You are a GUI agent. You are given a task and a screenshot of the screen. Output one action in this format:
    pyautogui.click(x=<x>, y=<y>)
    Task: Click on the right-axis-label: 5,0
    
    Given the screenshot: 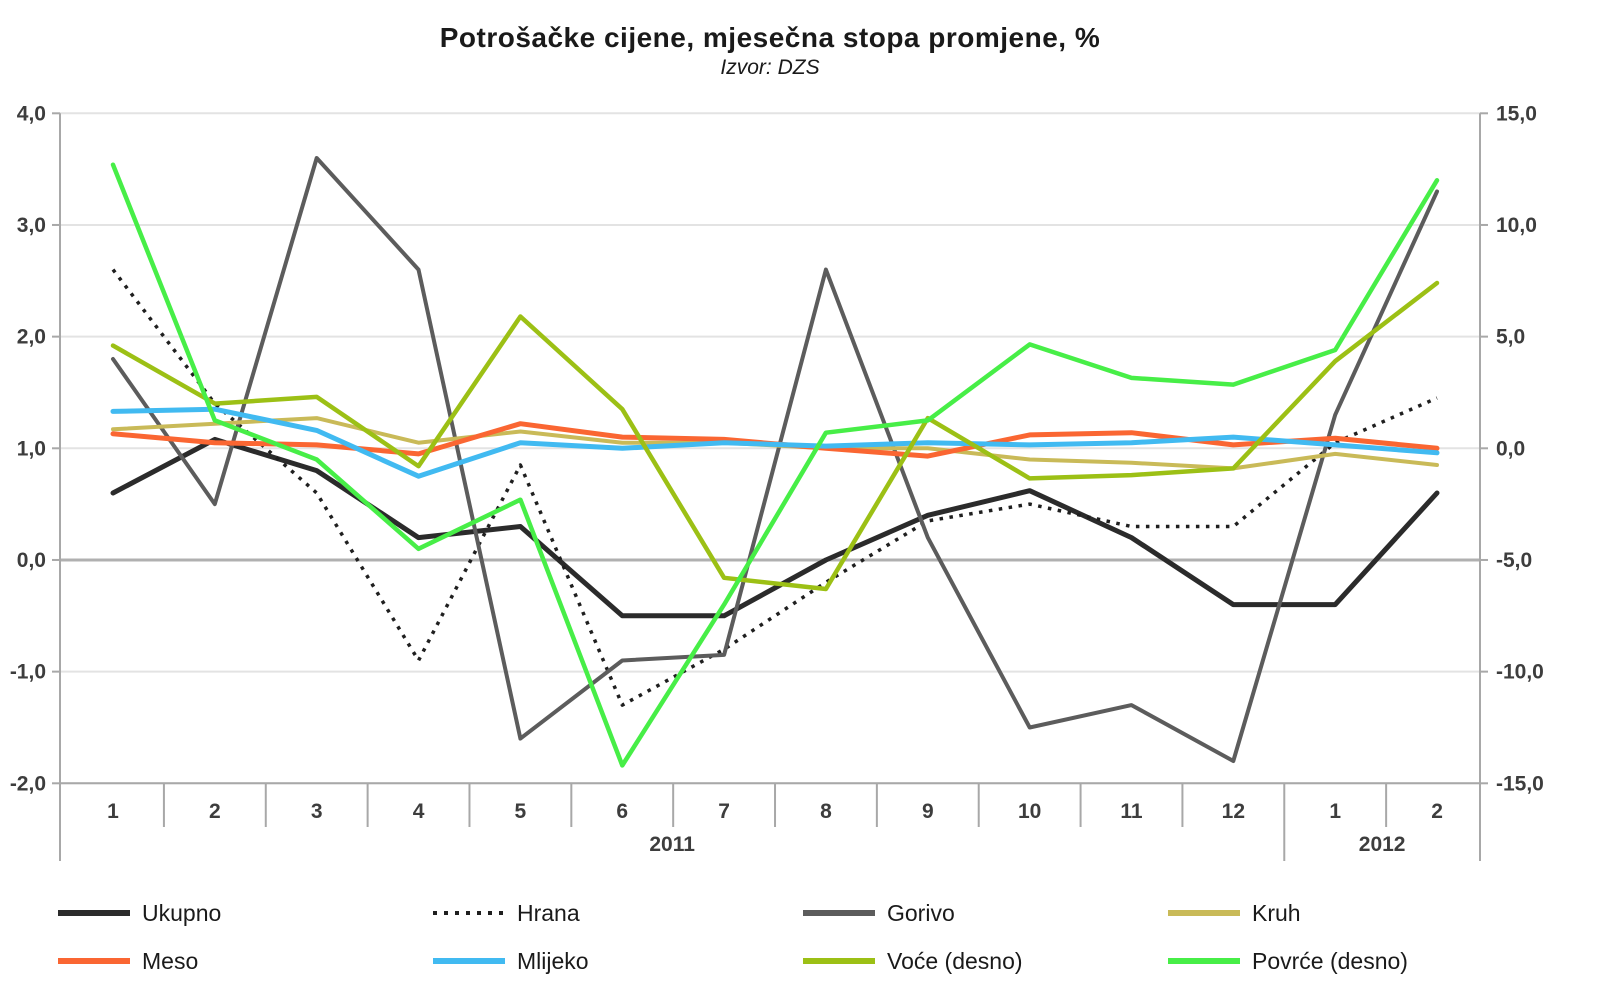 What is the action you would take?
    pyautogui.click(x=1510, y=337)
    